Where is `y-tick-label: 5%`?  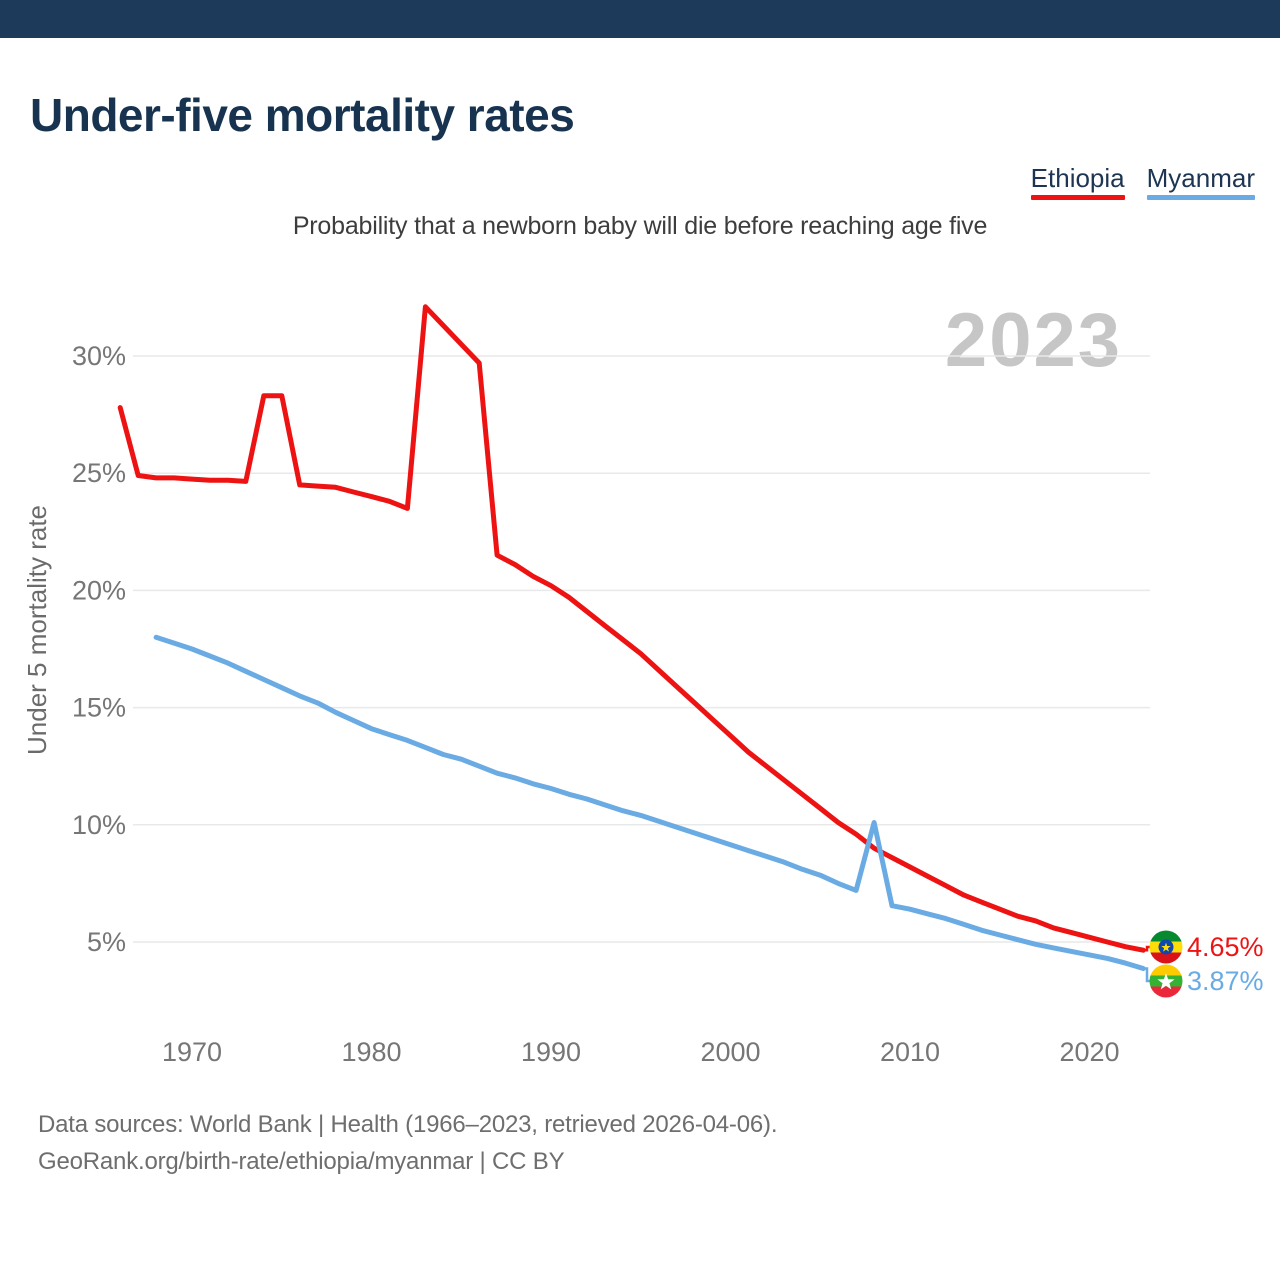 y-tick-label: 5% is located at coordinates (106, 942).